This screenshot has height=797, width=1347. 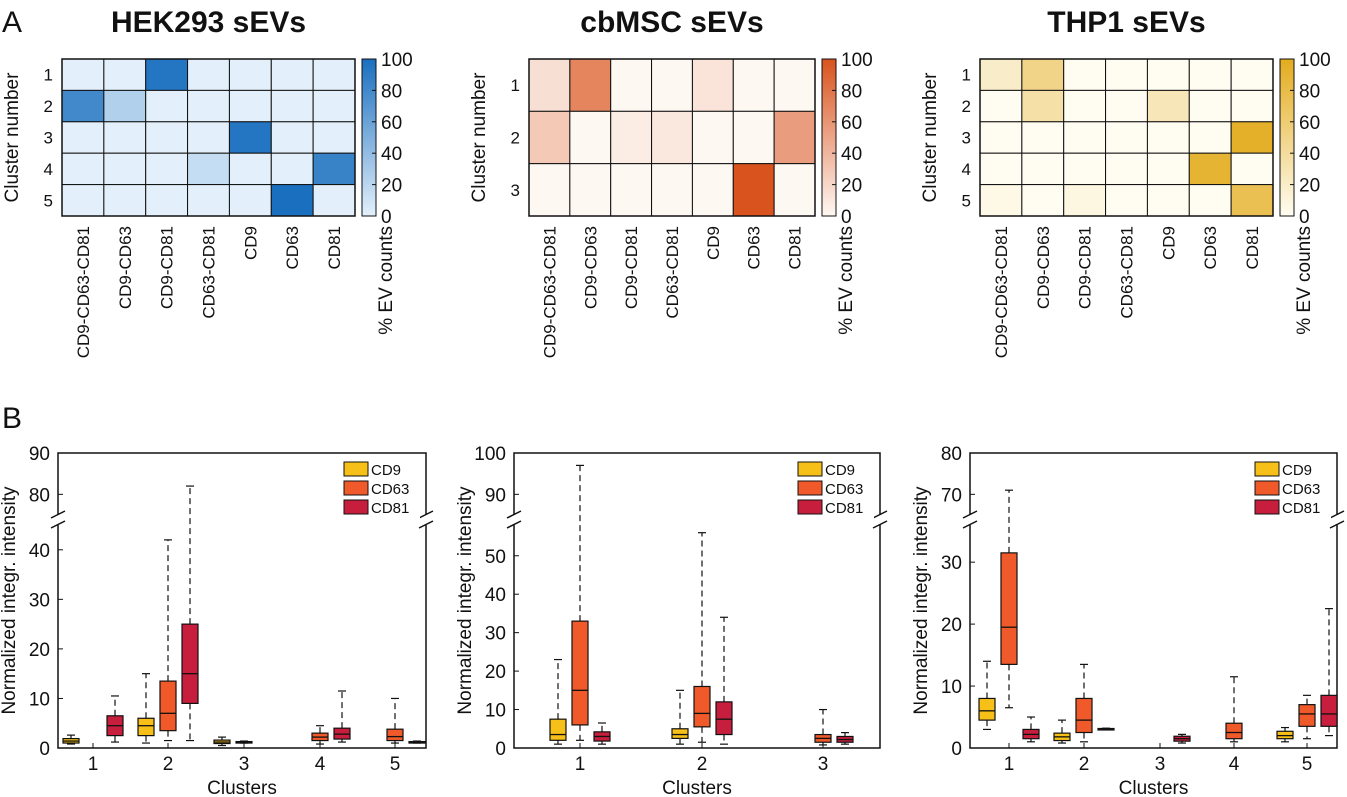 What do you see at coordinates (1153, 637) in the screenshot?
I see `axis-frame-lower` at bounding box center [1153, 637].